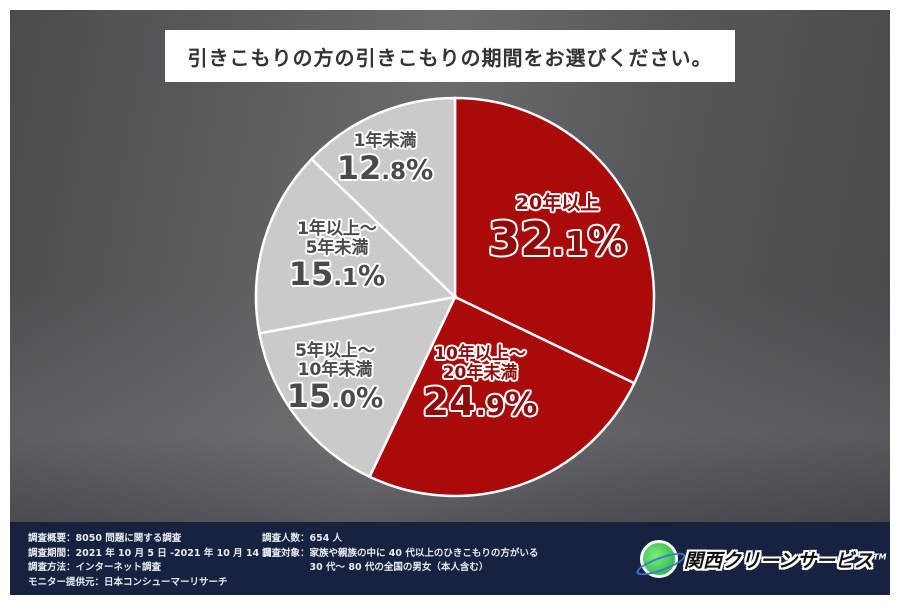  Describe the element at coordinates (95, 567) in the screenshot. I see `survey-method: 調査方法：インターネット調査` at that location.